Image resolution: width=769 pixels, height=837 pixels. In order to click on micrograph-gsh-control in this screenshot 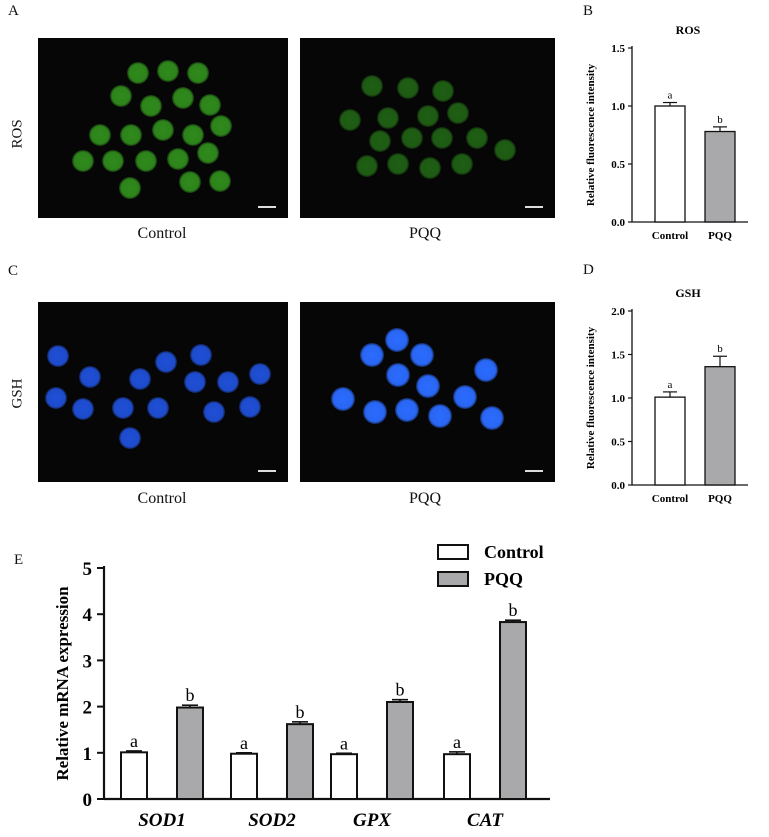, I will do `click(163, 392)`.